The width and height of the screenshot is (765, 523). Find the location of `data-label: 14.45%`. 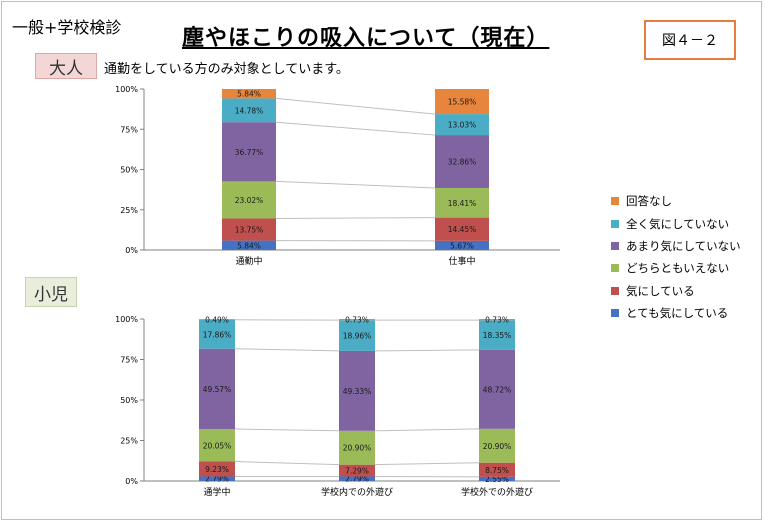

data-label: 14.45% is located at coordinates (462, 229).